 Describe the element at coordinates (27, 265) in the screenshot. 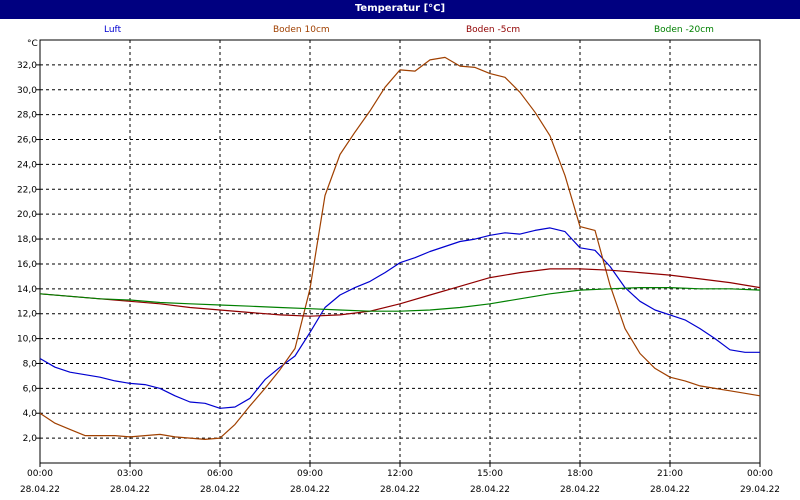

I see `y-tick-label: 16,0` at that location.